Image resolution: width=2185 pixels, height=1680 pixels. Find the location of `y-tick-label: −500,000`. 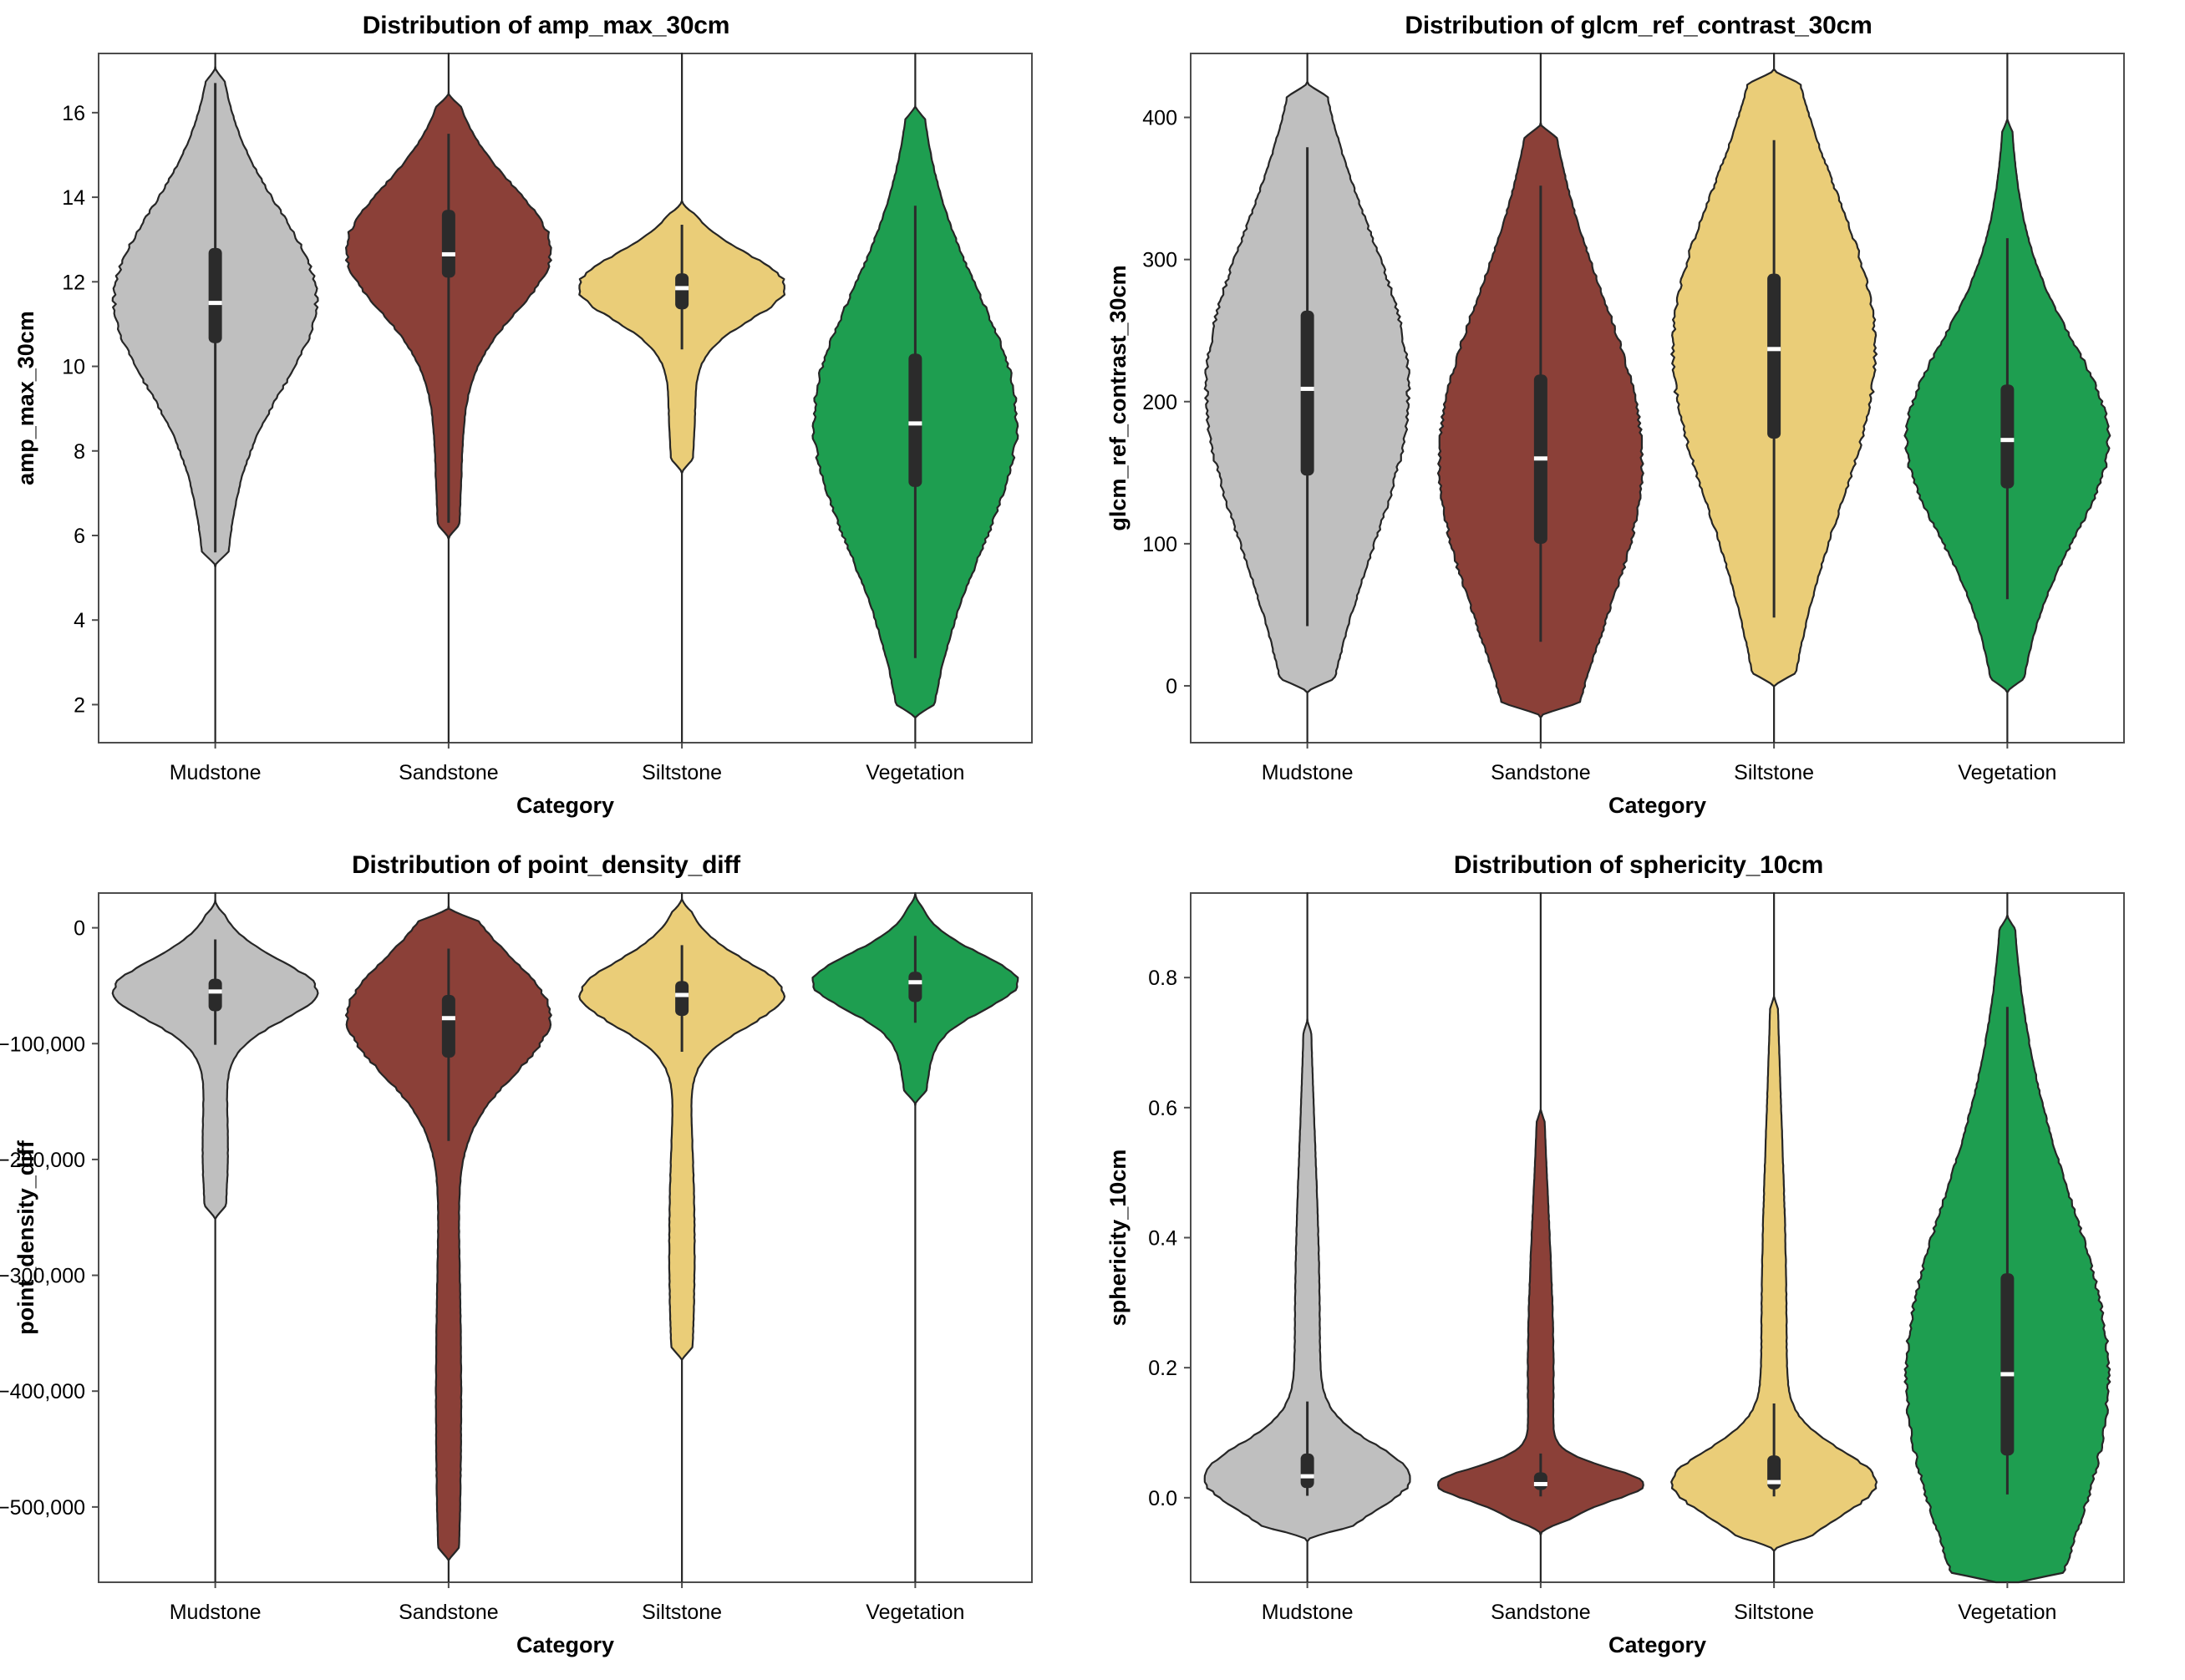

y-tick-label: −500,000 is located at coordinates (42, 1508).